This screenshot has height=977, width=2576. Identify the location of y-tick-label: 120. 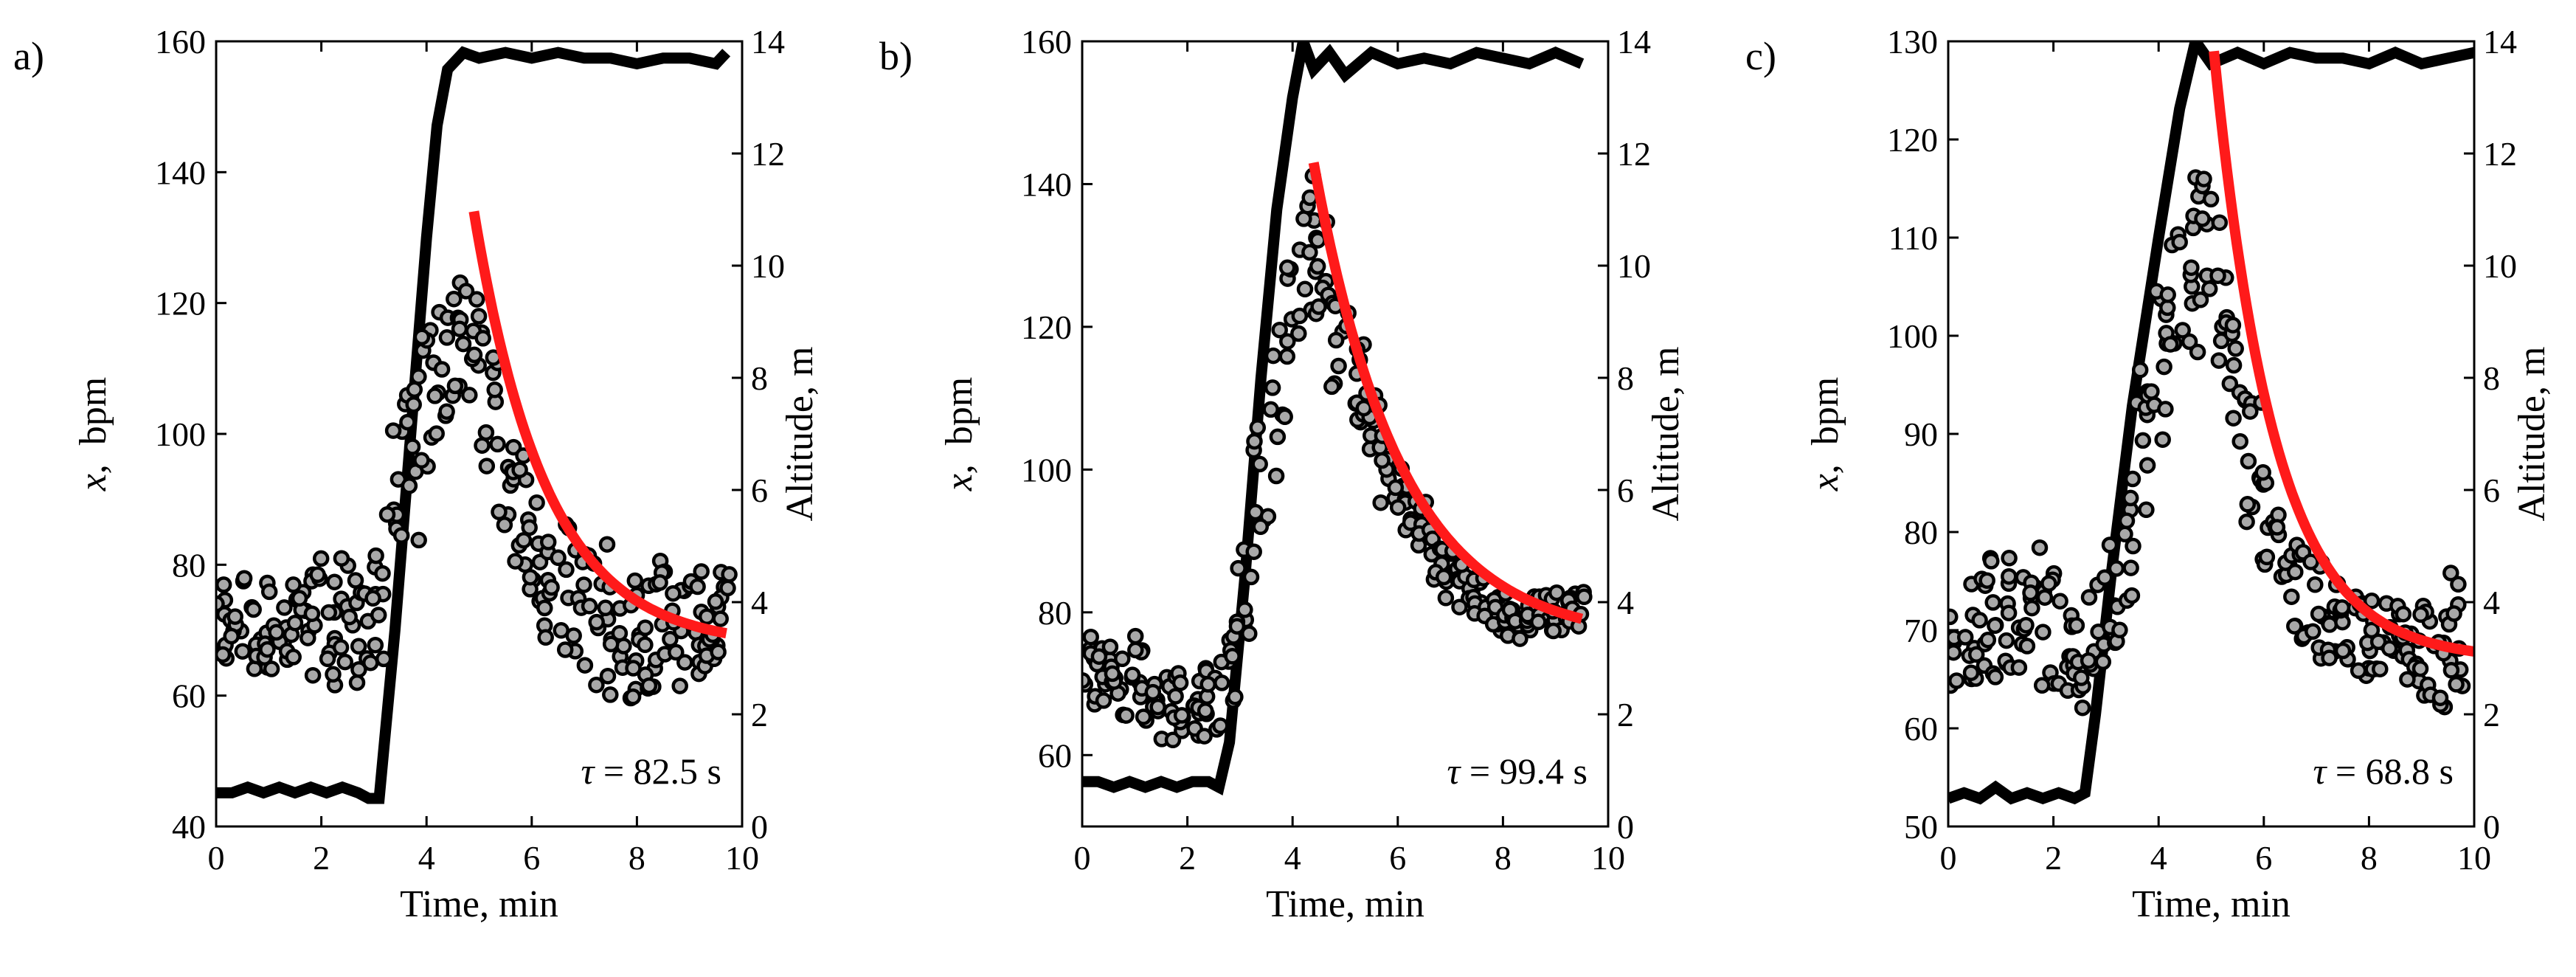
(1046, 327).